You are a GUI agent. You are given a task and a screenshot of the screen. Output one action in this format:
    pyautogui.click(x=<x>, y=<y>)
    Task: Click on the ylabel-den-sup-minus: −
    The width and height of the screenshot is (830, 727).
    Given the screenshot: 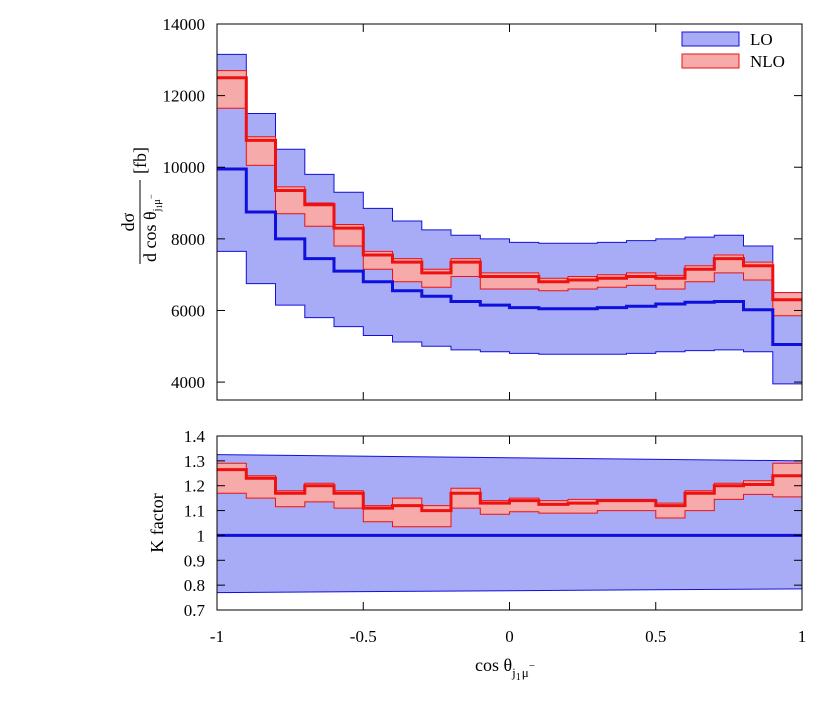 What is the action you would take?
    pyautogui.click(x=151, y=196)
    